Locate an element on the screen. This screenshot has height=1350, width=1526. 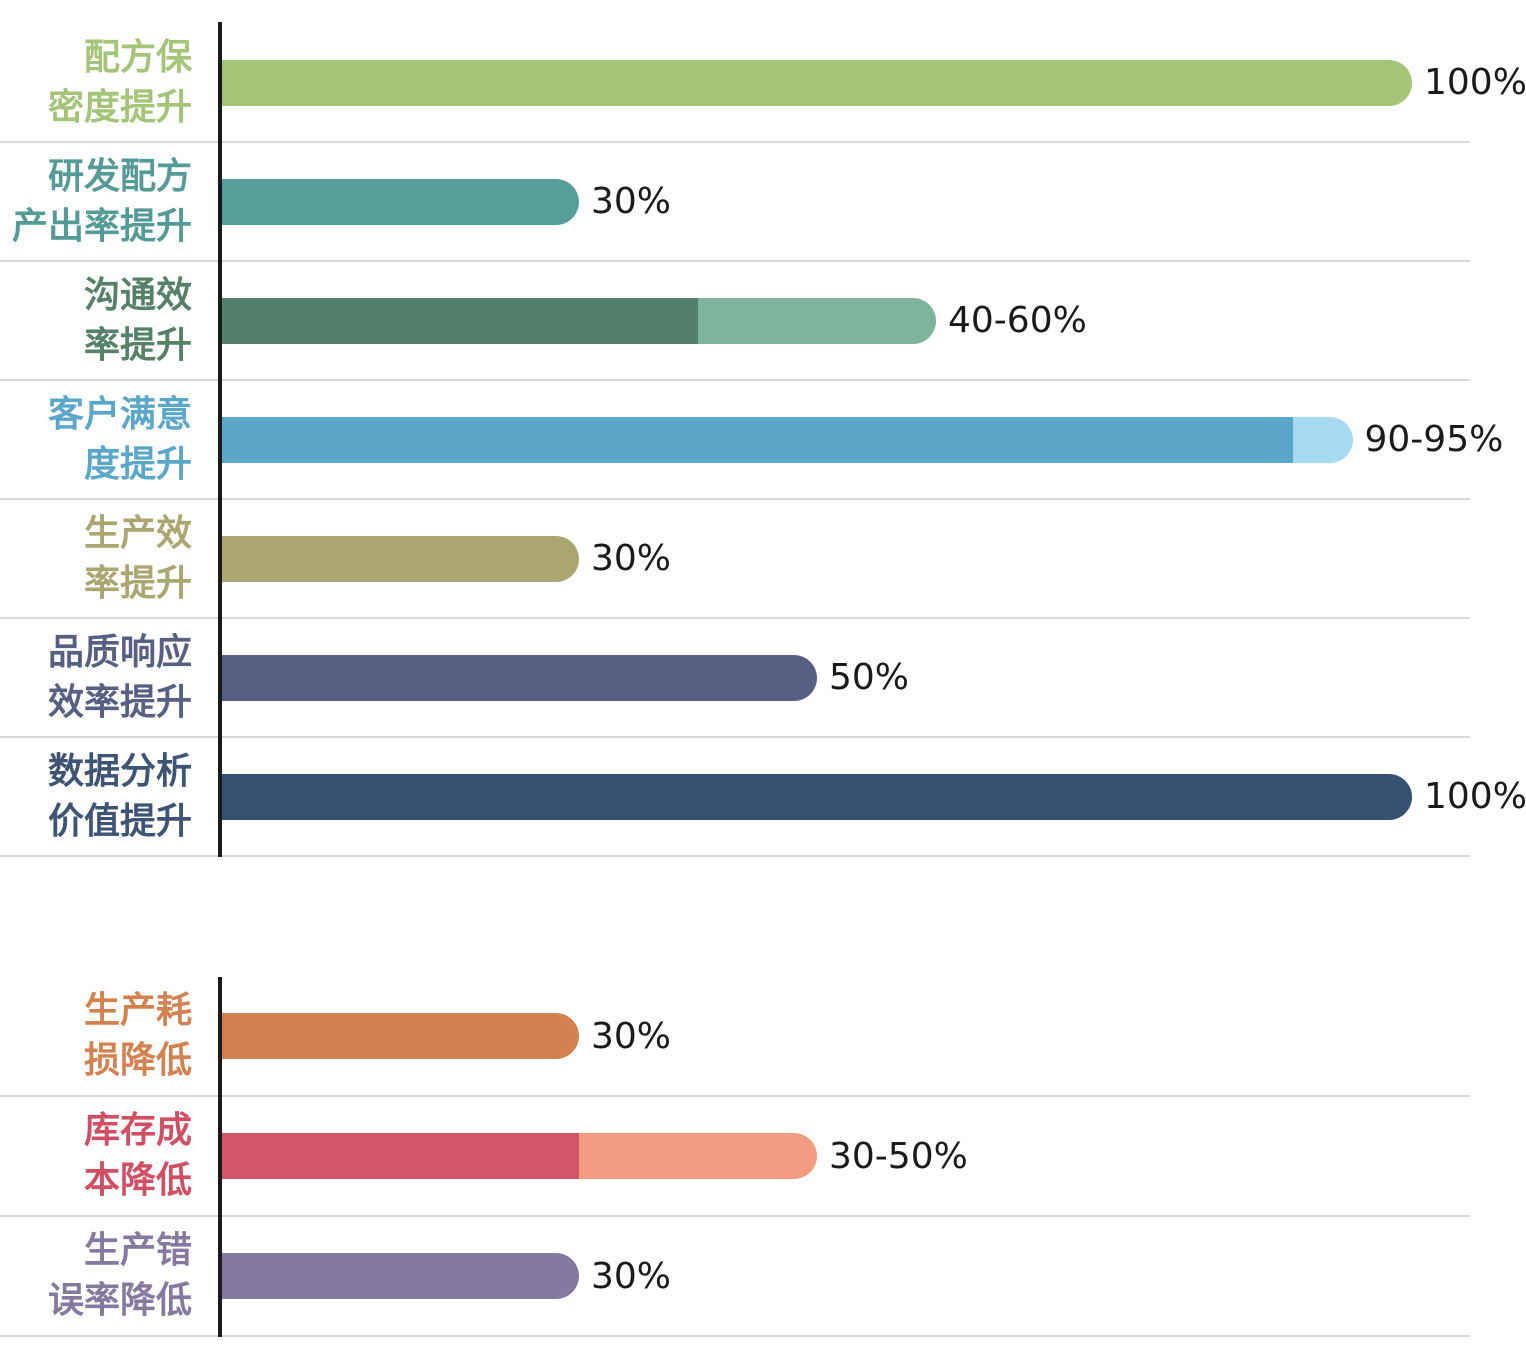
bar-track: 50% is located at coordinates (838, 677).